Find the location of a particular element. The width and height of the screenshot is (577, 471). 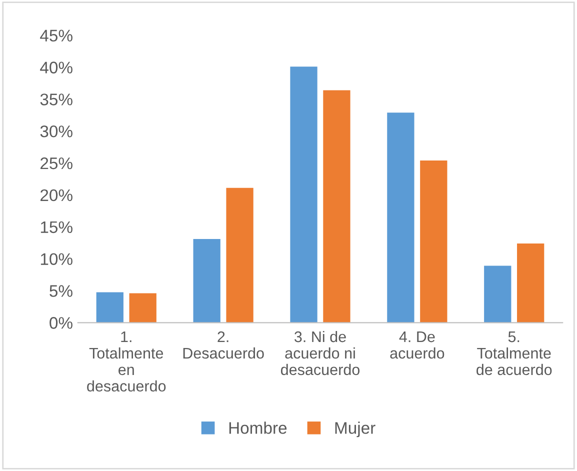

y-tick-label: 25% is located at coordinates (56, 163).